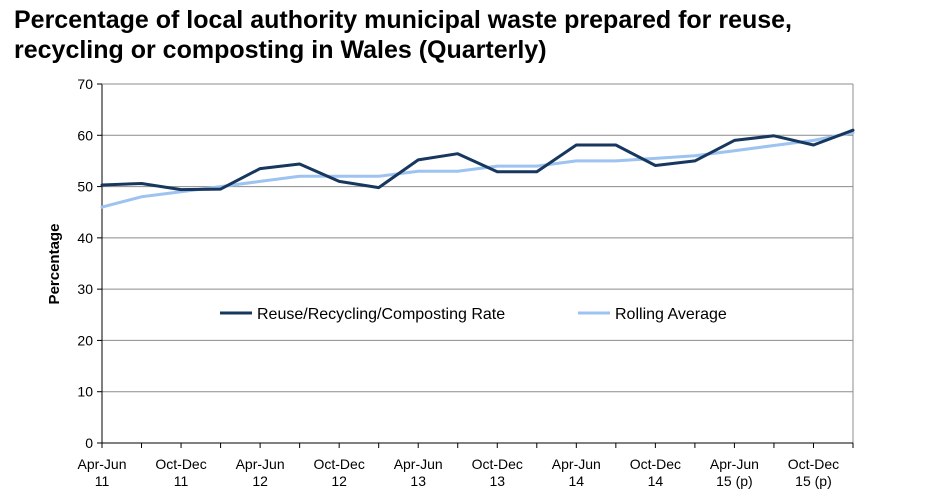  I want to click on legend-label-rate: Reuse/Recycling/Composting Rate, so click(381, 314).